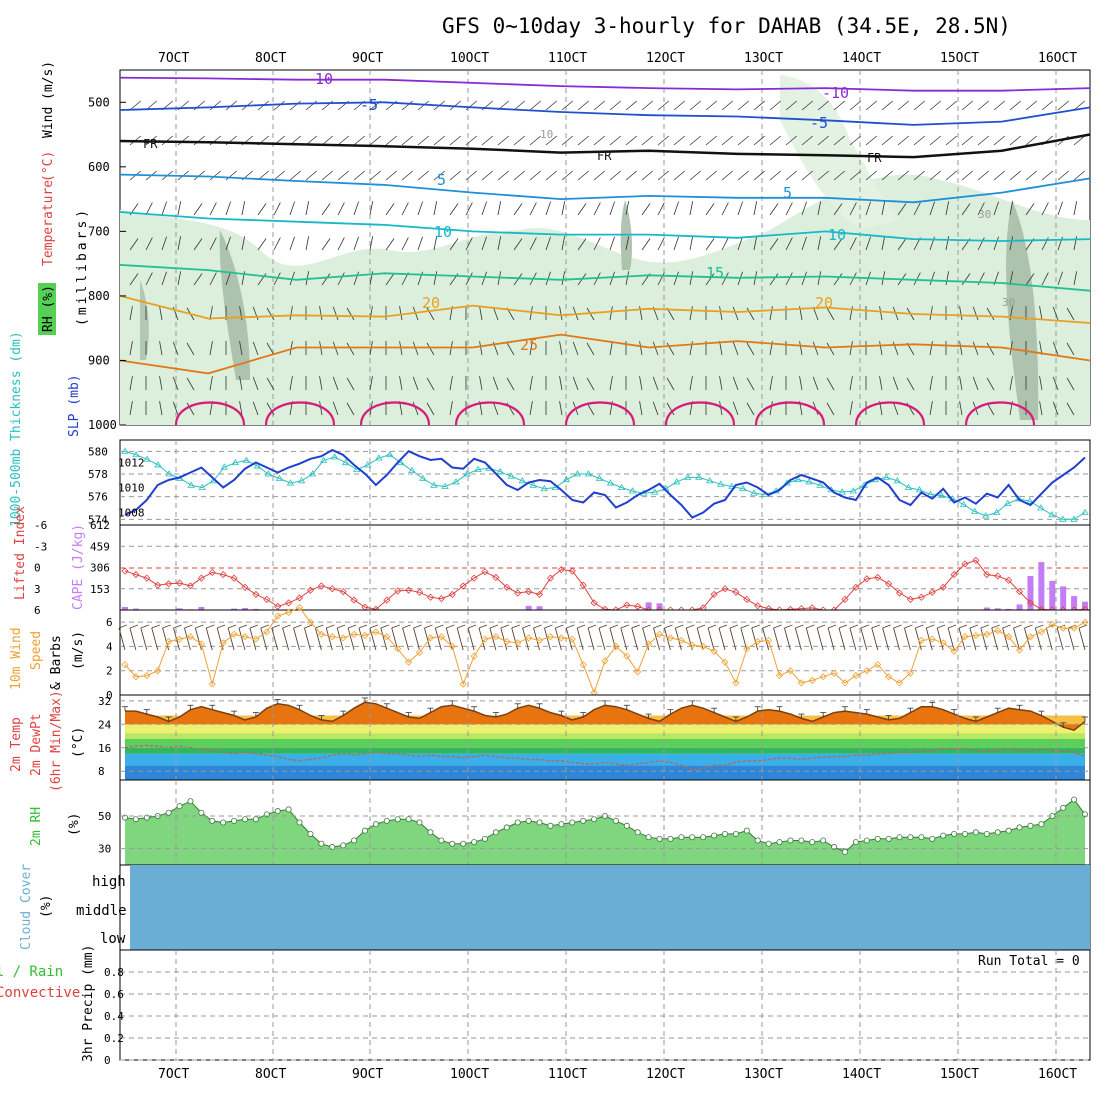  Describe the element at coordinates (605, 585) in the screenshot. I see `lifted-index-line` at that location.